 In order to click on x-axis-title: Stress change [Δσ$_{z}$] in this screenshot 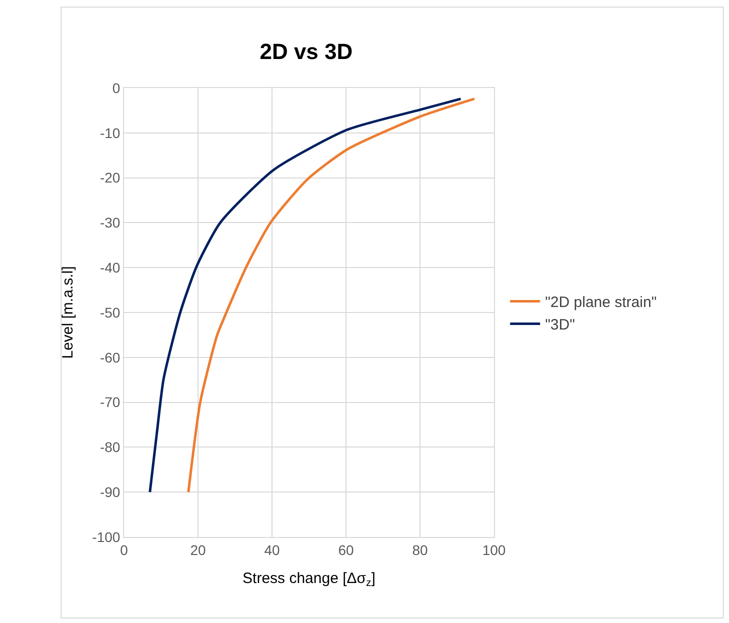, I will do `click(309, 579)`.